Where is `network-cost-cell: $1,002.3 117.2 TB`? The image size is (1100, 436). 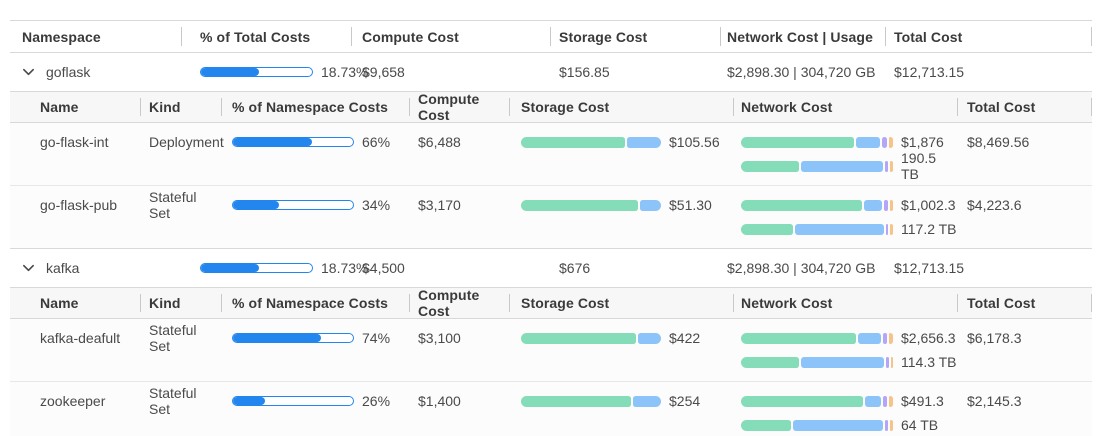 network-cost-cell: $1,002.3 117.2 TB is located at coordinates (845, 217).